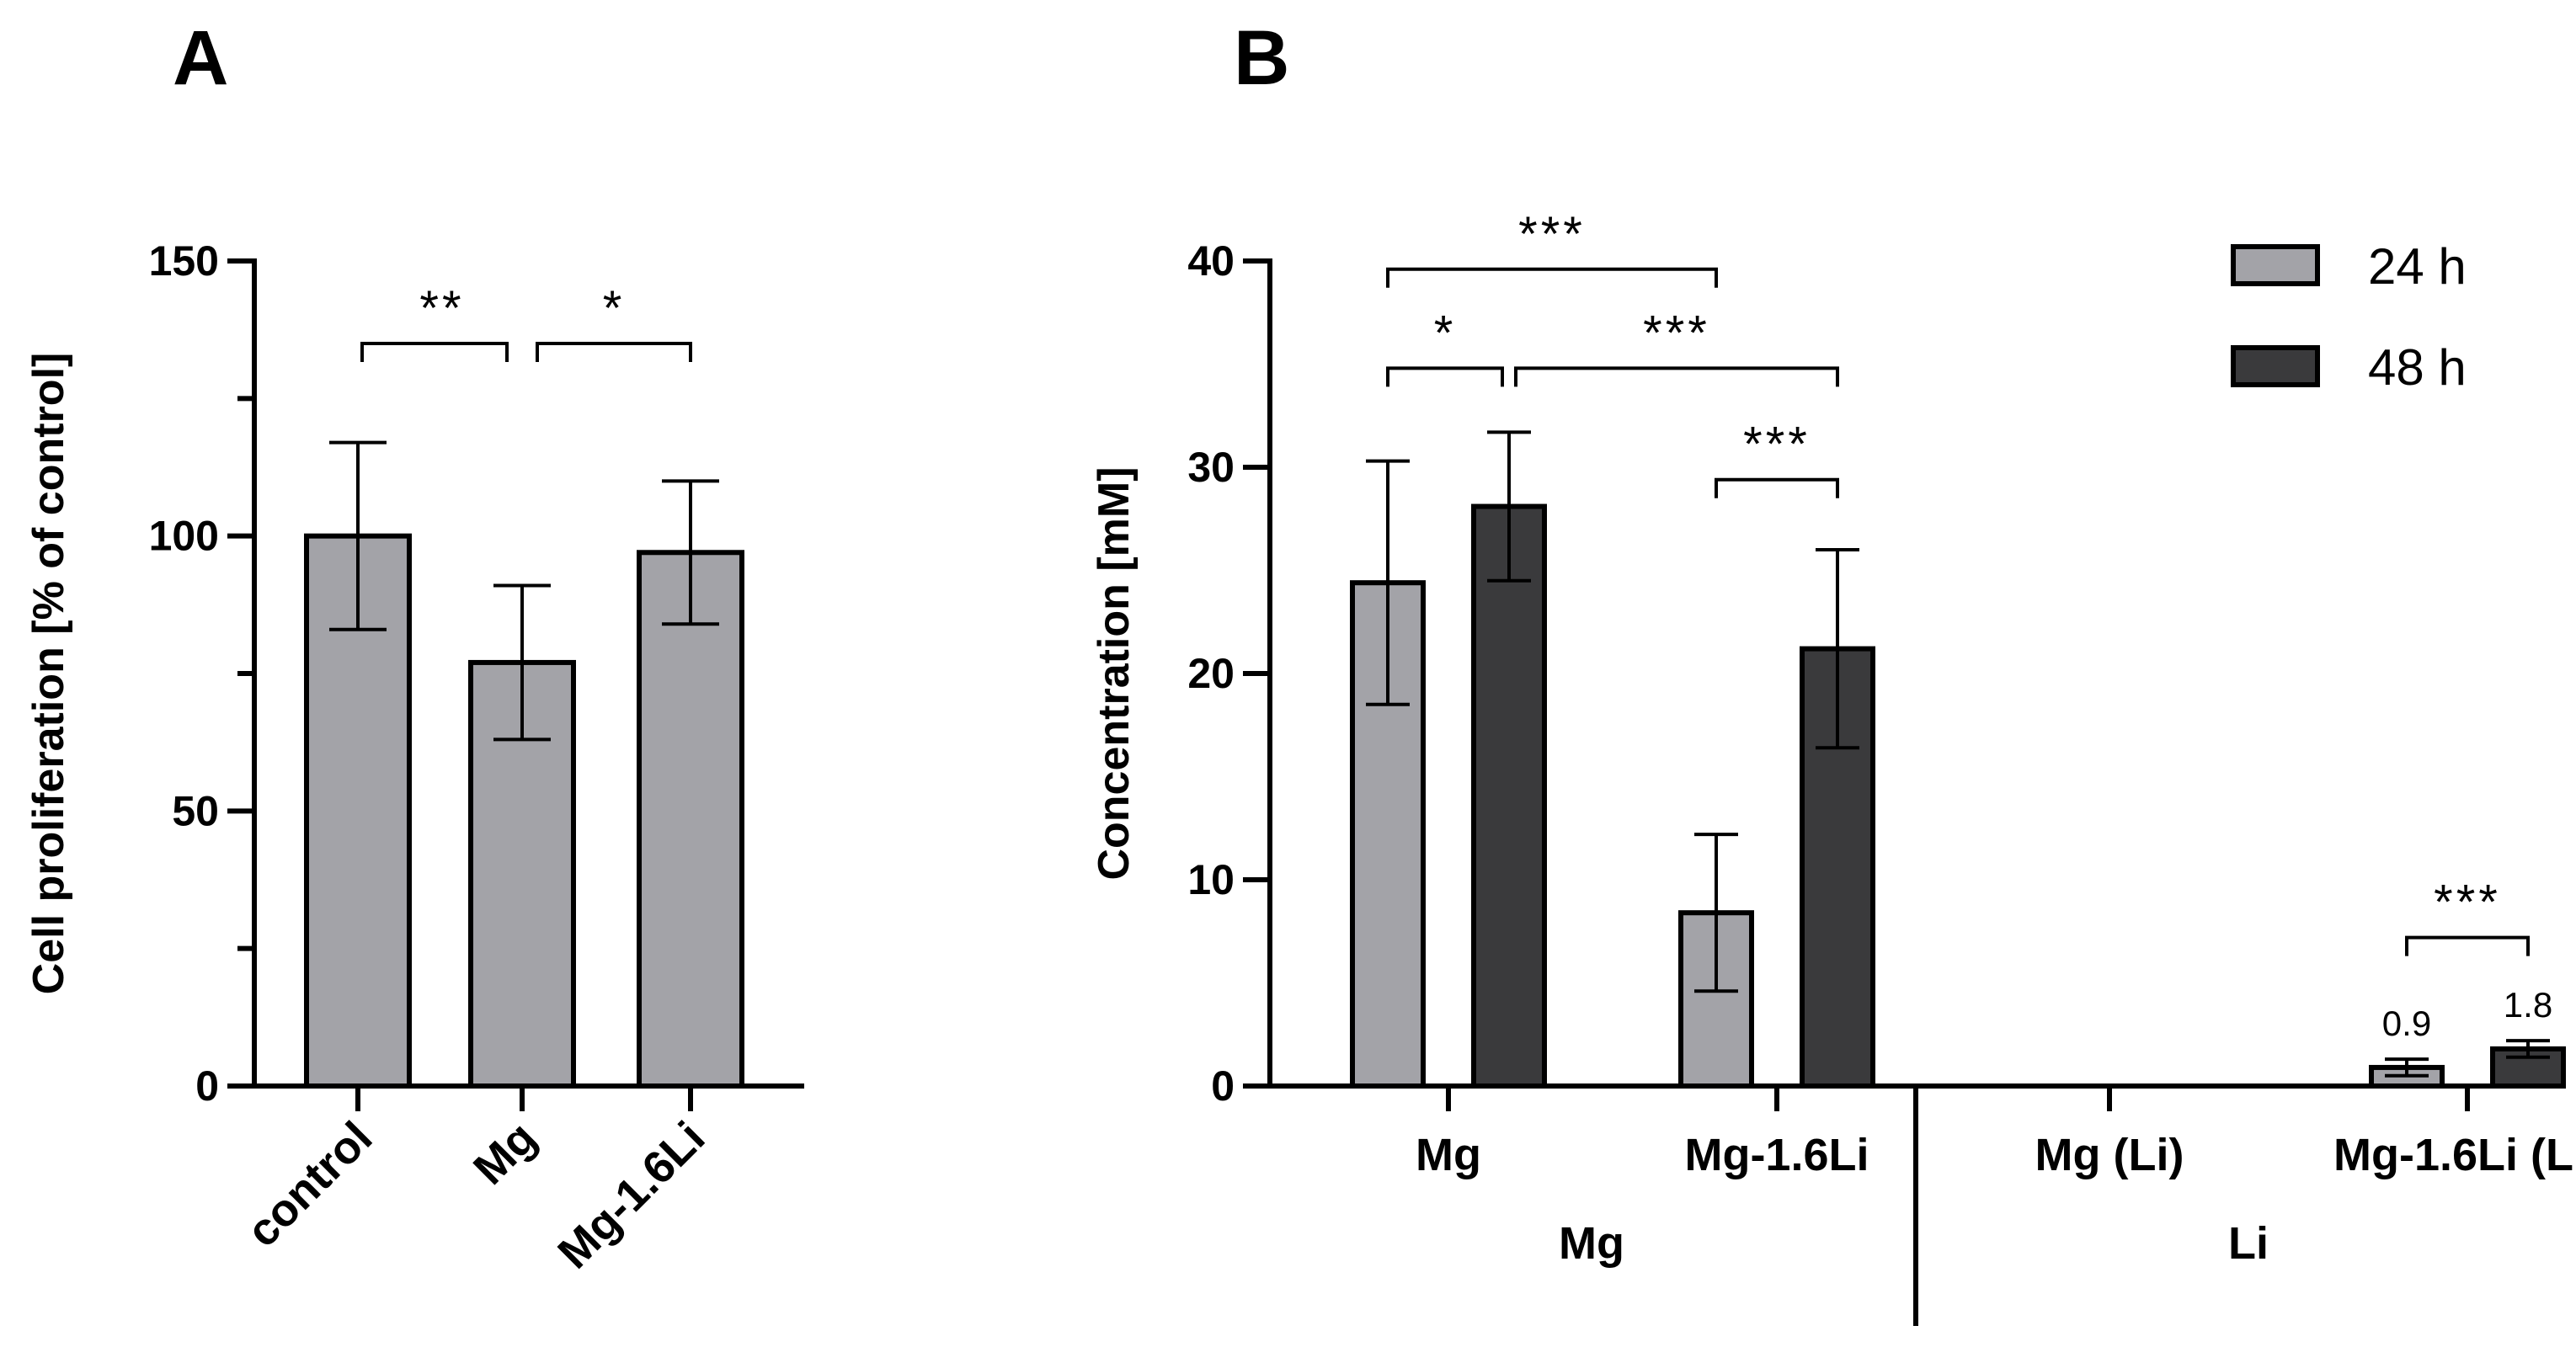 Image resolution: width=2576 pixels, height=1347 pixels. Describe the element at coordinates (1211, 261) in the screenshot. I see `y-tick-label: 40` at that location.